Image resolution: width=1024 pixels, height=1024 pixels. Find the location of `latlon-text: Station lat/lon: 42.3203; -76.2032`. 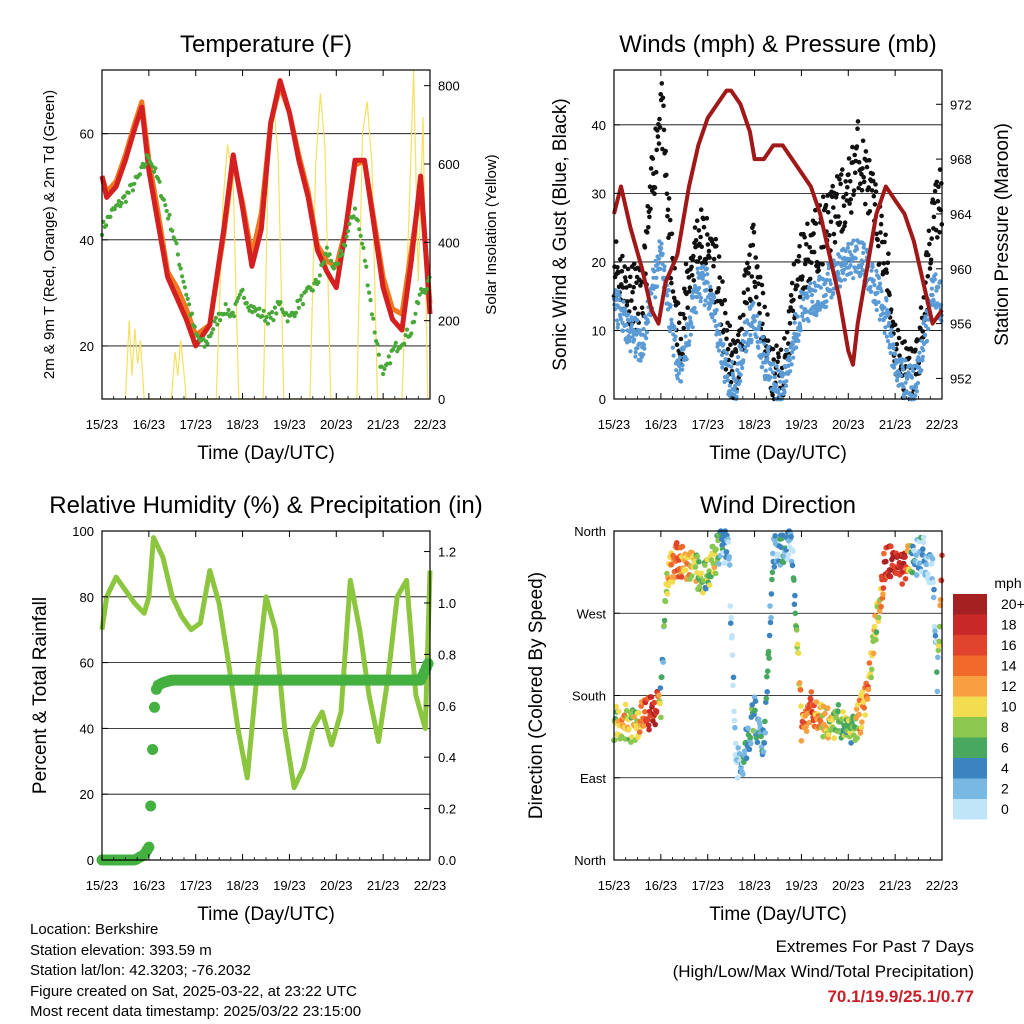

latlon-text: Station lat/lon: 42.3203; -76.2032 is located at coordinates (141, 970).